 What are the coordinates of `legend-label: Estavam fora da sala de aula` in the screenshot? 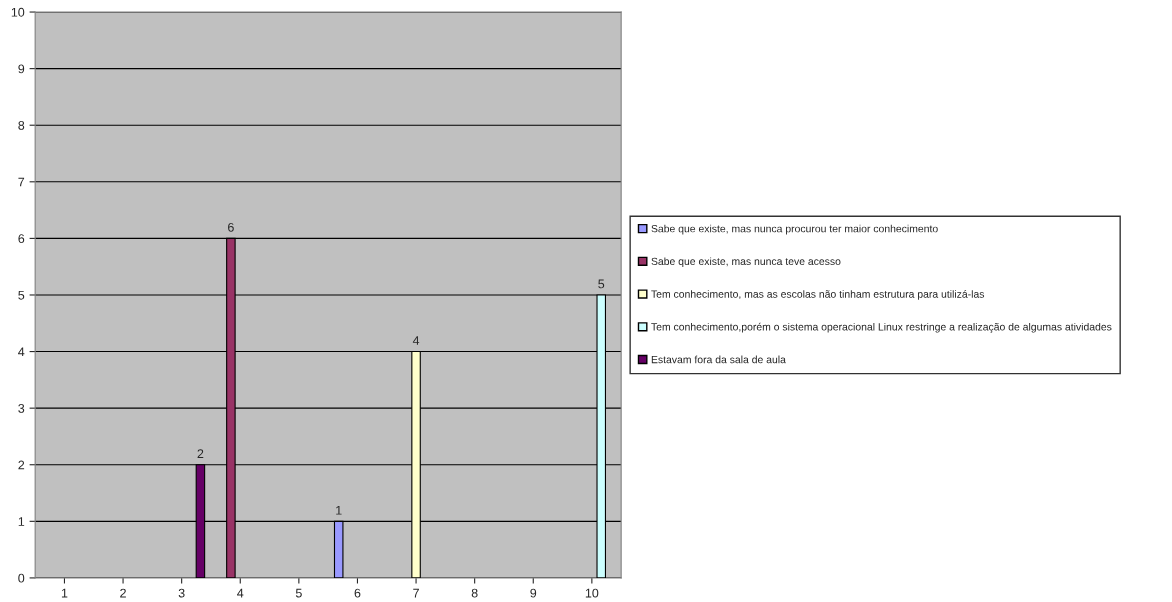 It's located at (718, 359).